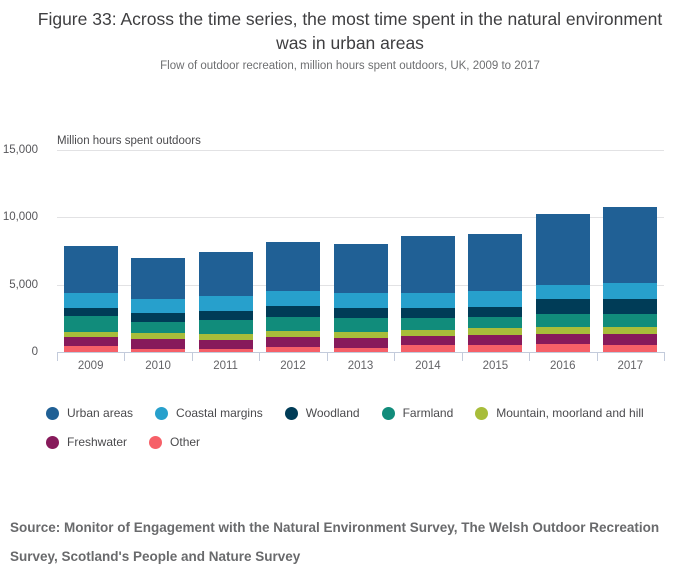 The width and height of the screenshot is (700, 574). Describe the element at coordinates (428, 413) in the screenshot. I see `legend-label: Farmland` at that location.